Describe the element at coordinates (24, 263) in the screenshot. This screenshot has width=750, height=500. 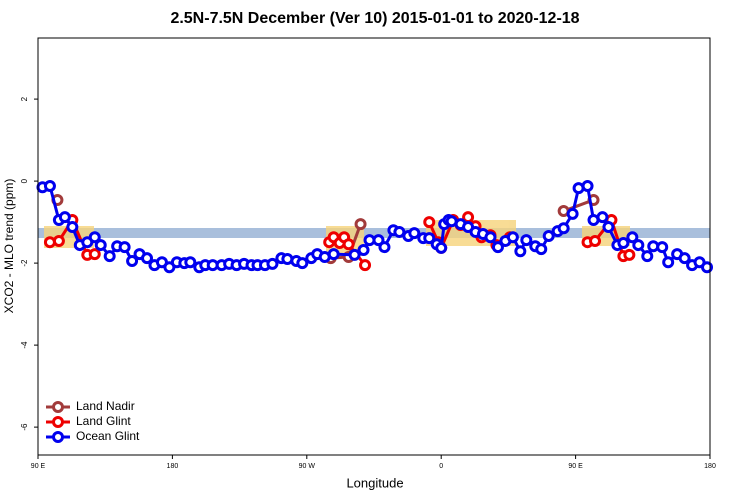
I see `y-tick-label: -2` at that location.